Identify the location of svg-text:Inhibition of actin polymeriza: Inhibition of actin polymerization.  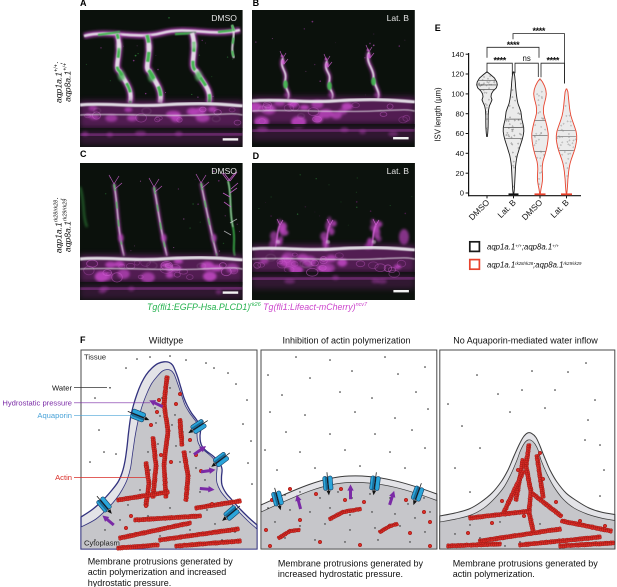
(346, 340).